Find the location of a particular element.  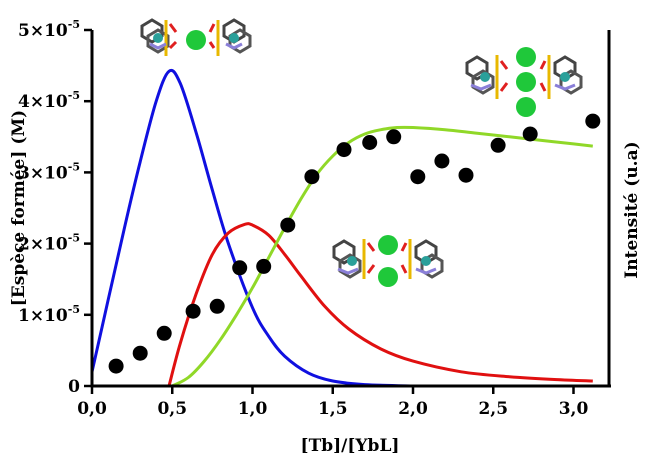

x-tick-label: 1,0 is located at coordinates (253, 409).